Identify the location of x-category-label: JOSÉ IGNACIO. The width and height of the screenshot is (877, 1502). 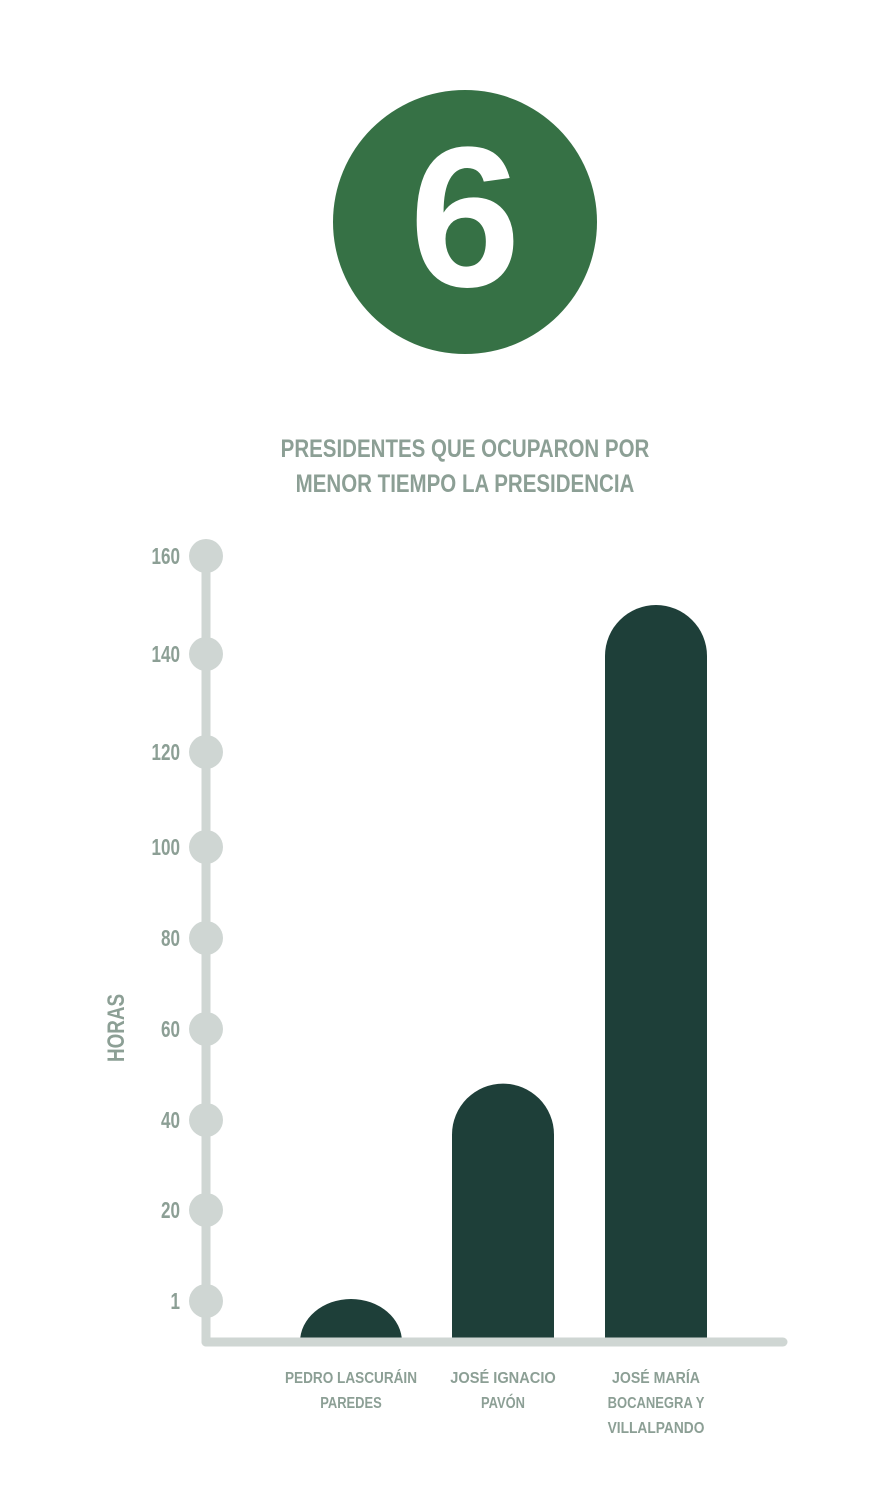
(503, 1377).